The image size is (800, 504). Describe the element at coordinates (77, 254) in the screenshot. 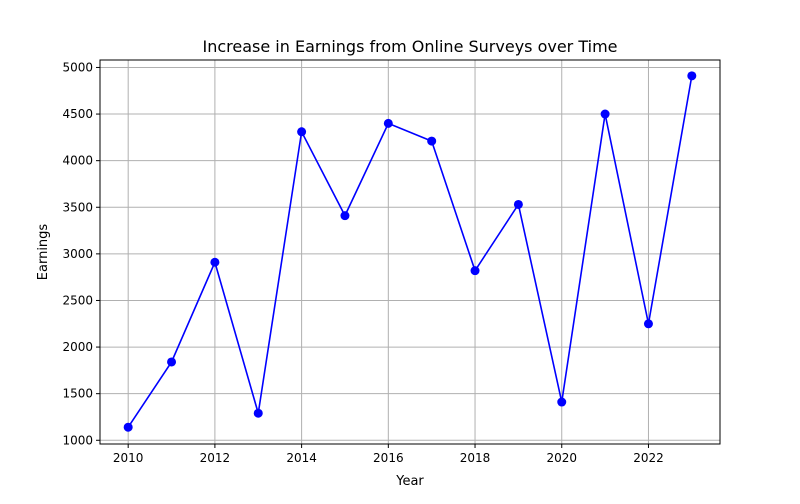

I see `y-tick-label: 3000` at that location.